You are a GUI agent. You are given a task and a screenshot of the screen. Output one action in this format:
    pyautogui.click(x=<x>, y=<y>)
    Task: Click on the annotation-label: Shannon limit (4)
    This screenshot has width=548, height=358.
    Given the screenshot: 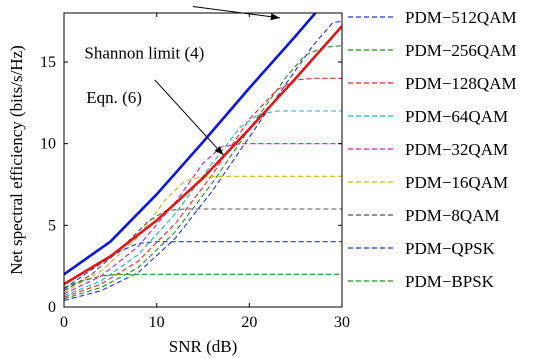 What is the action you would take?
    pyautogui.click(x=144, y=53)
    